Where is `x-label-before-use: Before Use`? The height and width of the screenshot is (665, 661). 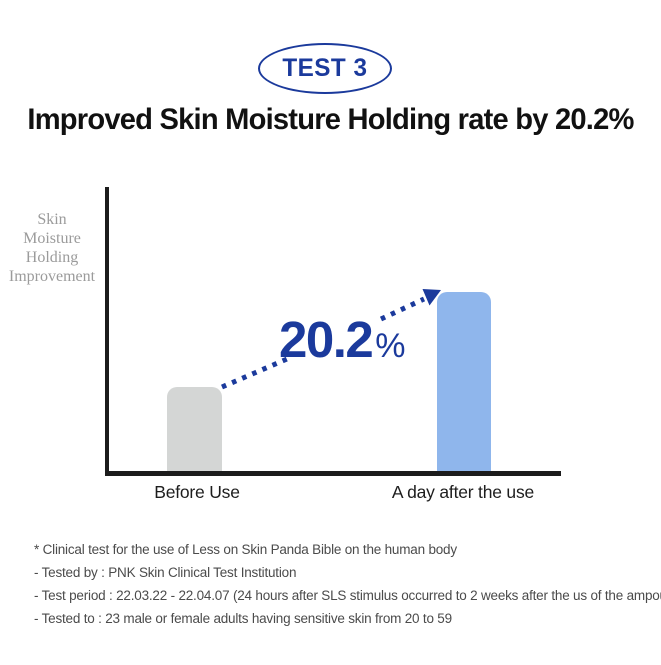 x-label-before-use: Before Use is located at coordinates (197, 492).